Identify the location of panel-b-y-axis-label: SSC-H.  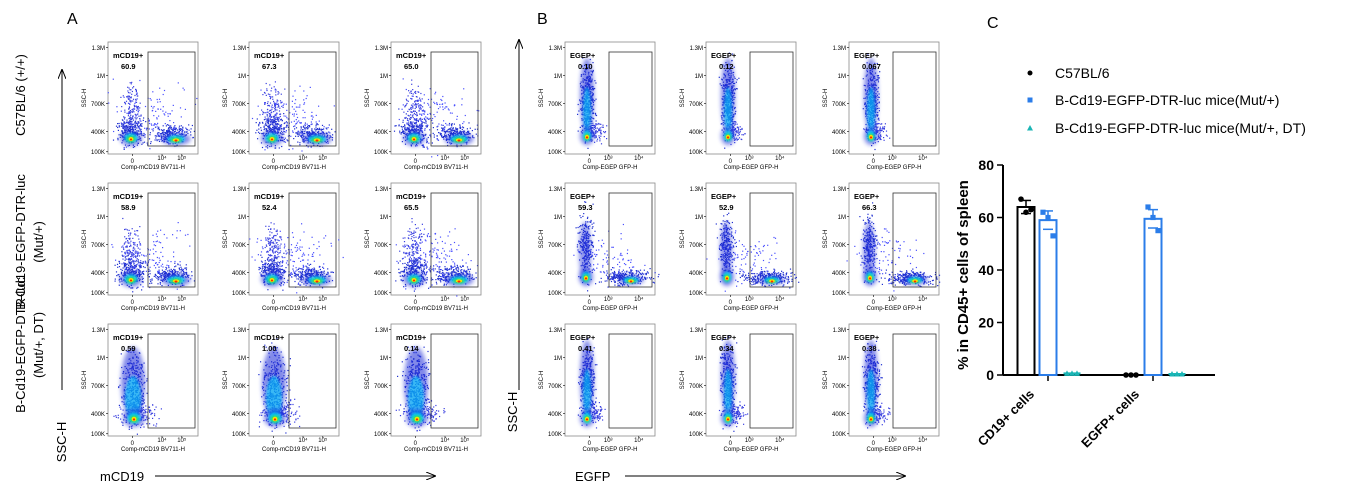
(512, 412).